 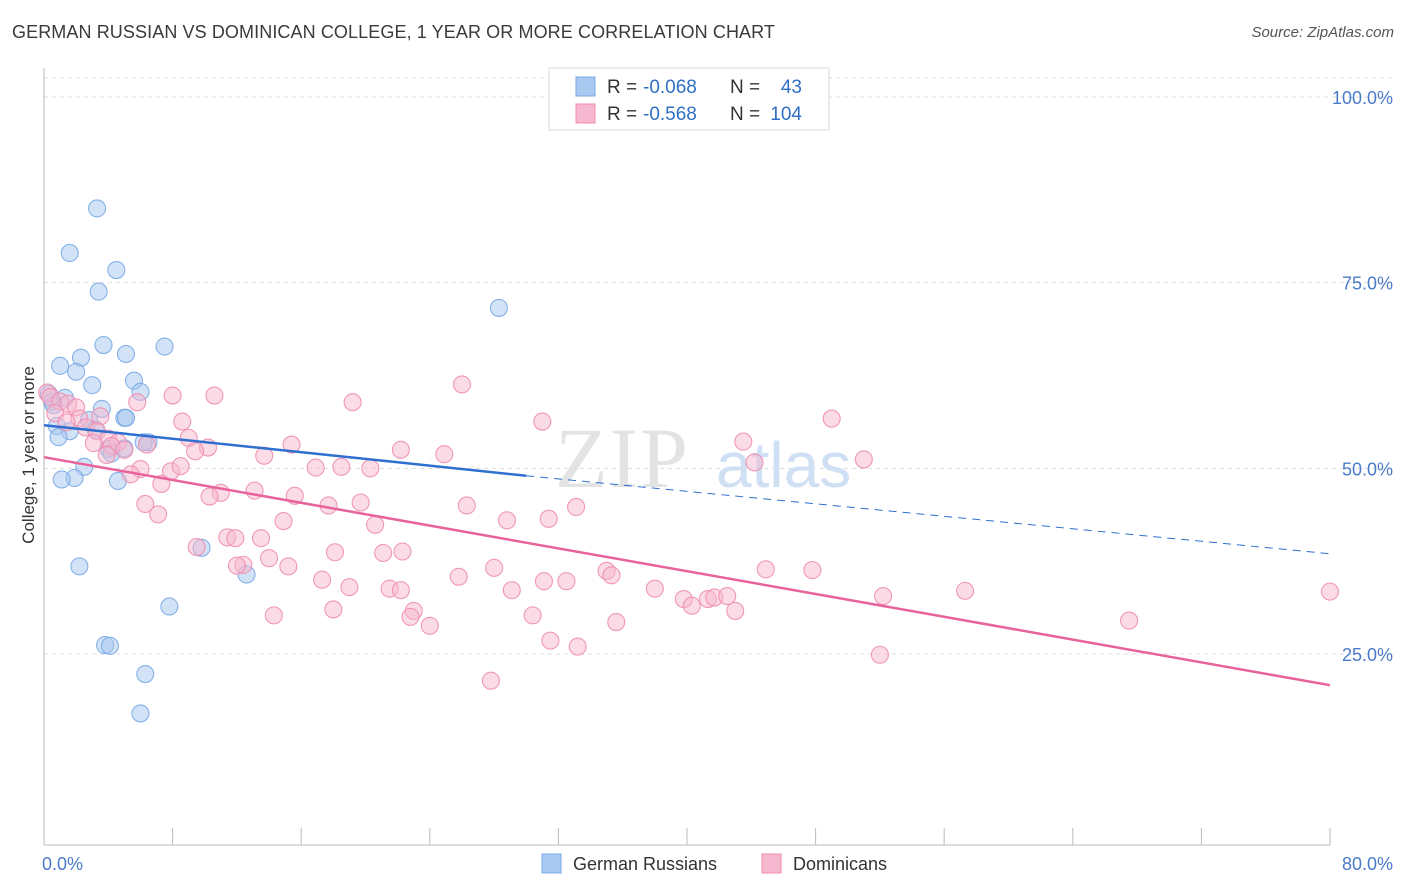 What do you see at coordinates (1367, 469) in the screenshot?
I see `y-tick-label-2: 50.0%` at bounding box center [1367, 469].